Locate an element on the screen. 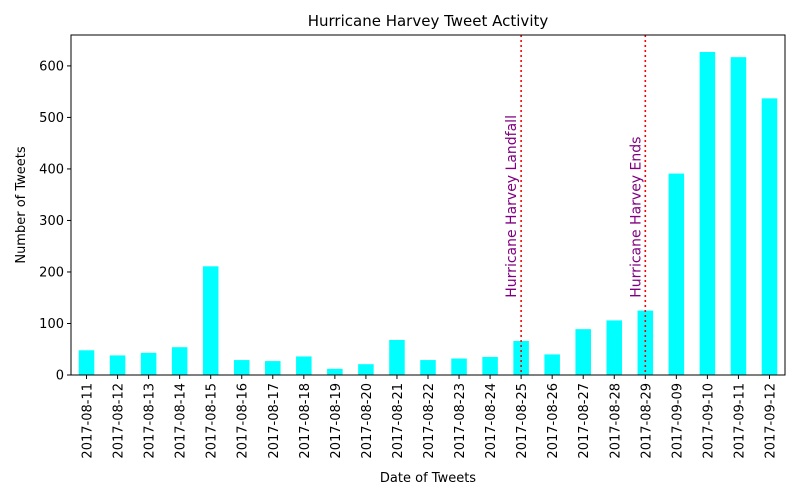 This screenshot has width=800, height=500. x-tick-label: 2017-08-12 is located at coordinates (119, 421).